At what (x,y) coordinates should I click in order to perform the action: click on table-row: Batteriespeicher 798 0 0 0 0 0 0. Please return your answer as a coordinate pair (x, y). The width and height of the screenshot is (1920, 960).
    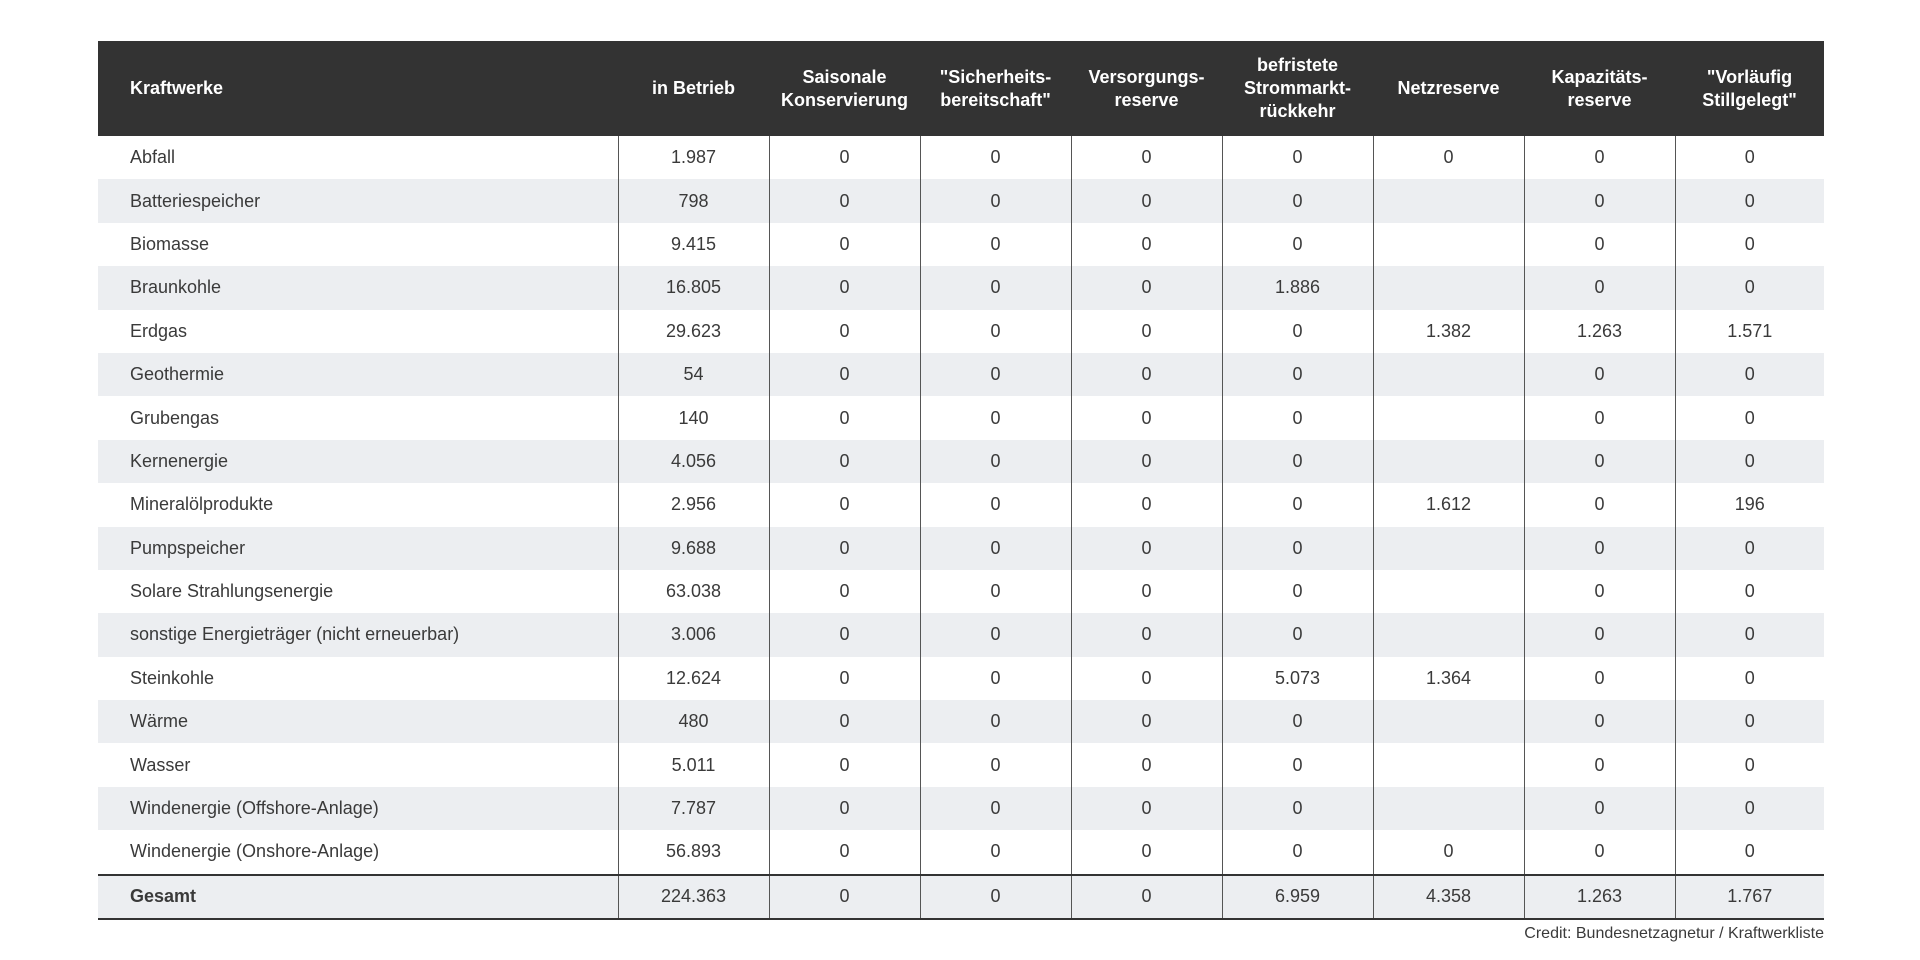
    Looking at the image, I should click on (961, 201).